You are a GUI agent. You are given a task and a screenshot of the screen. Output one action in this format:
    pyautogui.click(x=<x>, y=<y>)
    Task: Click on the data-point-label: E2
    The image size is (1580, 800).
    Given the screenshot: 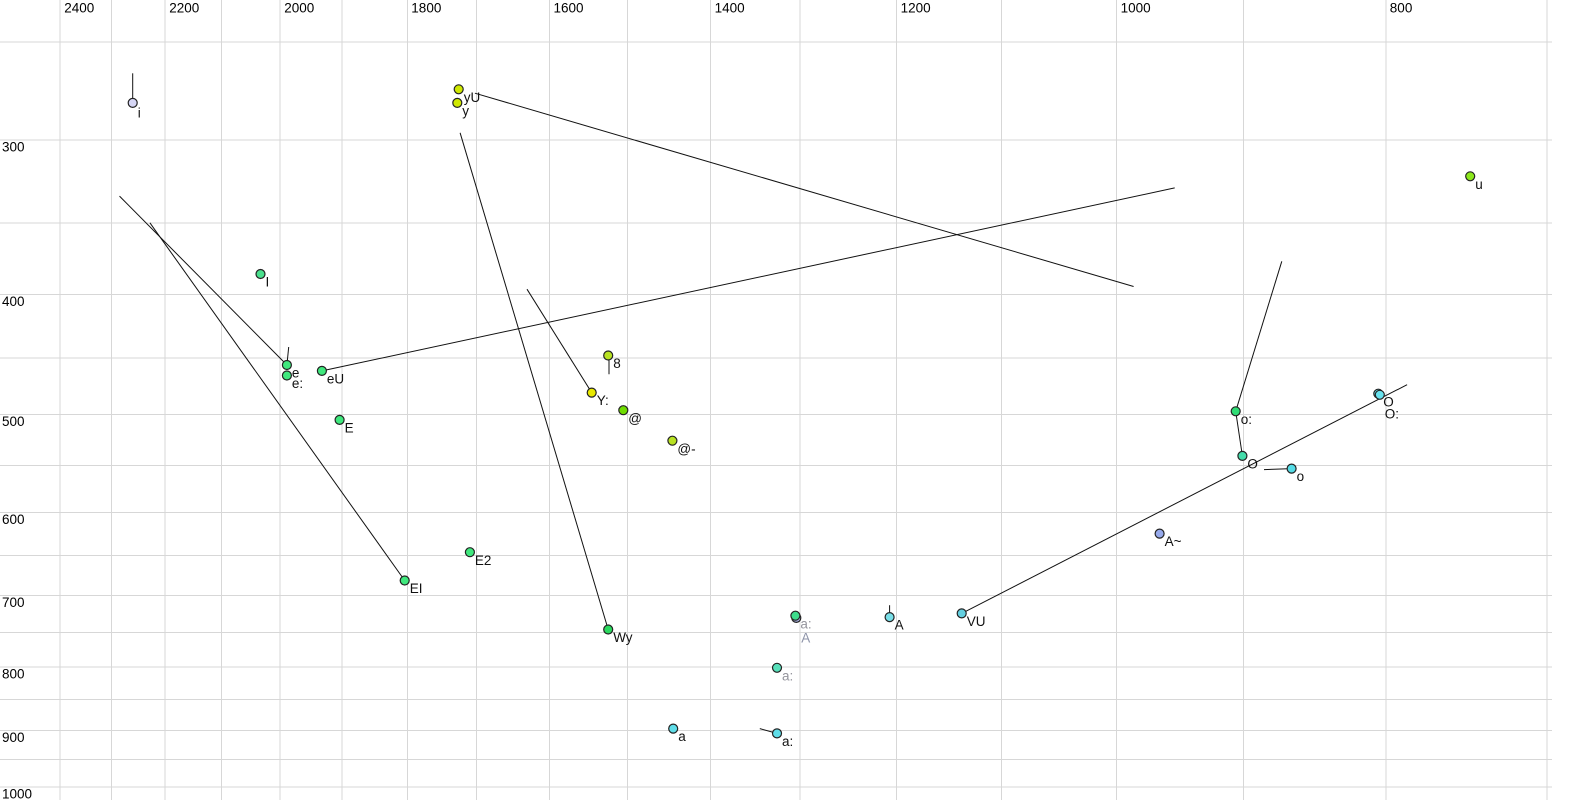 What is the action you would take?
    pyautogui.click(x=483, y=560)
    